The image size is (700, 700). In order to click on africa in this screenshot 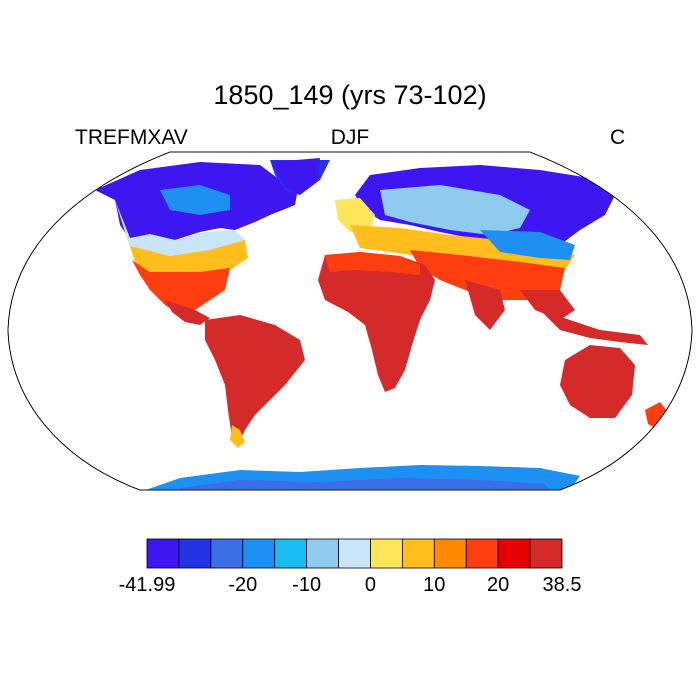, I will do `click(376, 322)`.